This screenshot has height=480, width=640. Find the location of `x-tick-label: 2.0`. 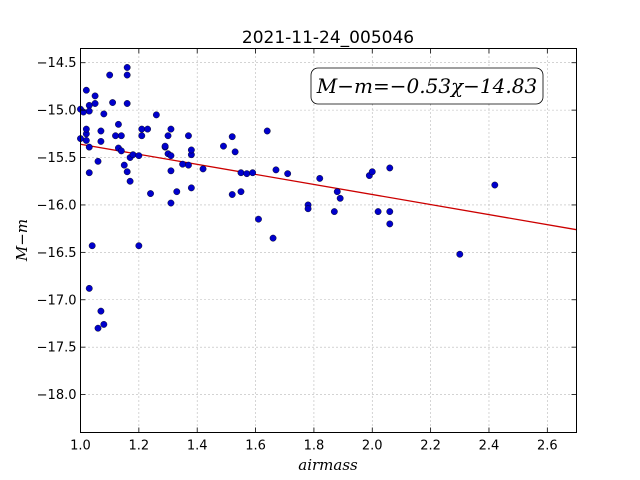

x-tick-label: 2.0 is located at coordinates (372, 446).